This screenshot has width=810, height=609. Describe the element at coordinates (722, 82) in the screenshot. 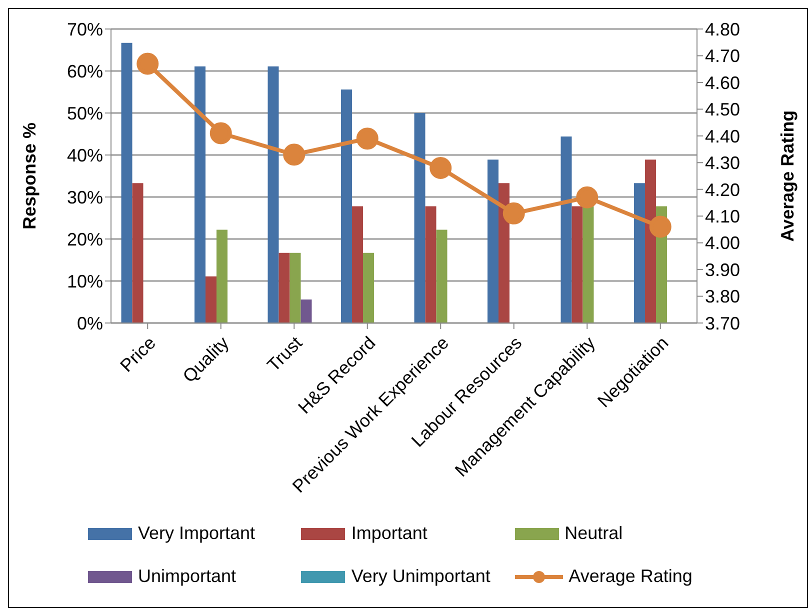

I see `y2-tick-label: 4.60` at that location.